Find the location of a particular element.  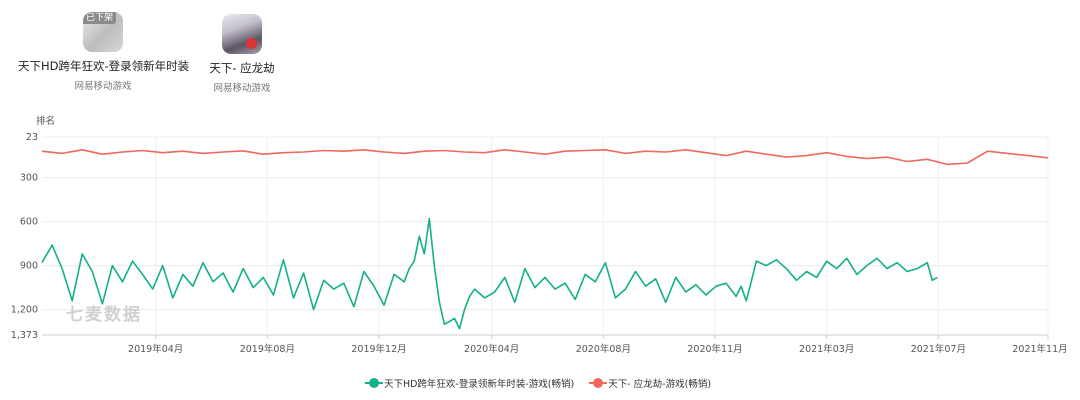

legend-label: 天下HD跨年狂欢-登录领新年时装-游戏(畅销) is located at coordinates (479, 384).